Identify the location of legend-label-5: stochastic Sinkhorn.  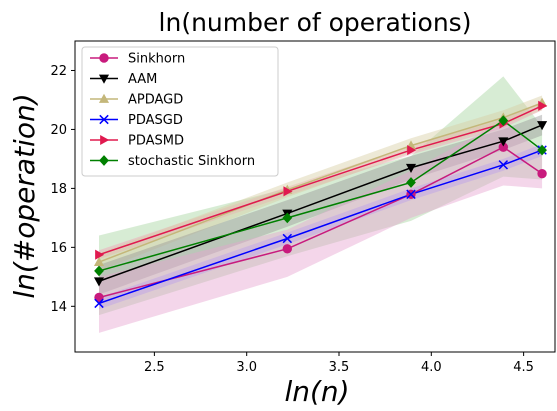
(191, 161).